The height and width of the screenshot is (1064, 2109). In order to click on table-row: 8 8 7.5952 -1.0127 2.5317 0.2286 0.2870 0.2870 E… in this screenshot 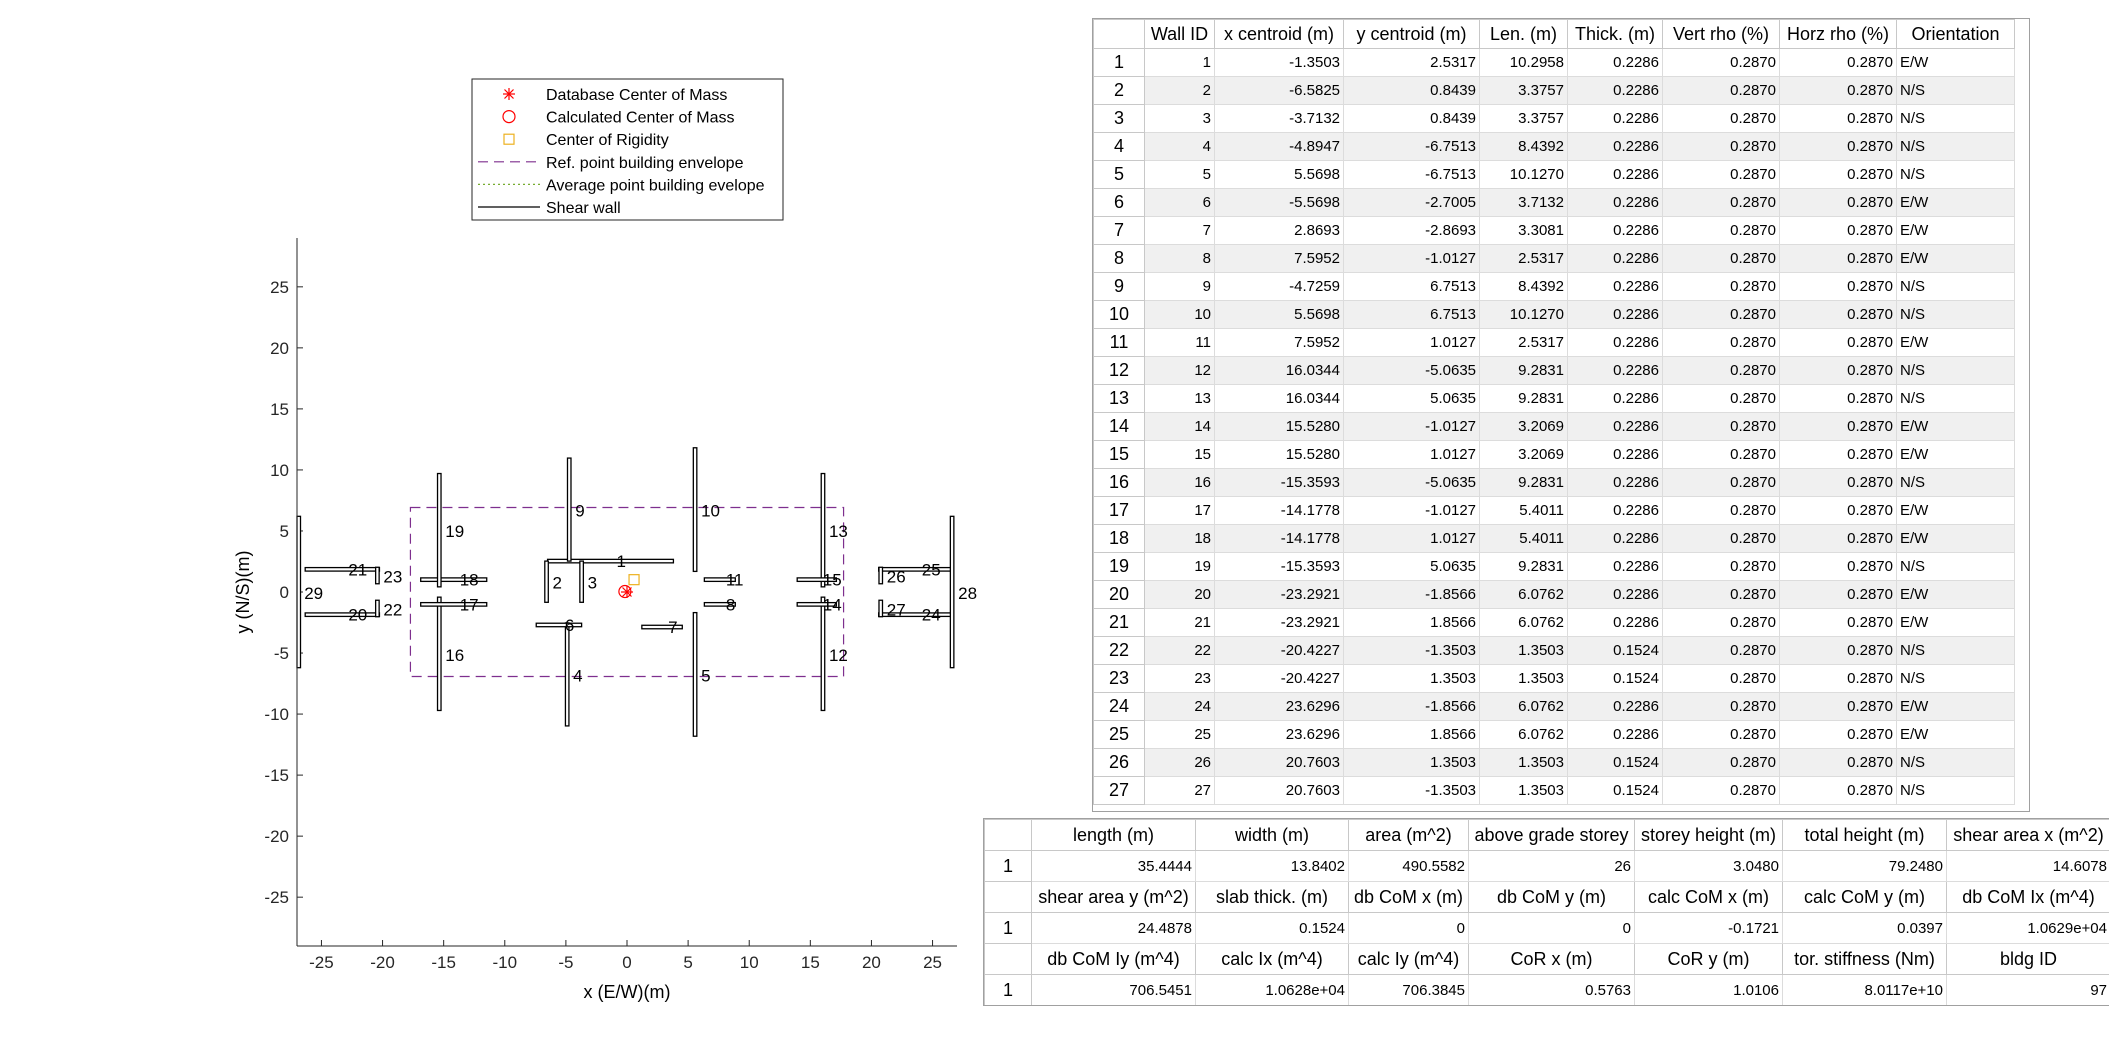, I will do `click(1554, 258)`.